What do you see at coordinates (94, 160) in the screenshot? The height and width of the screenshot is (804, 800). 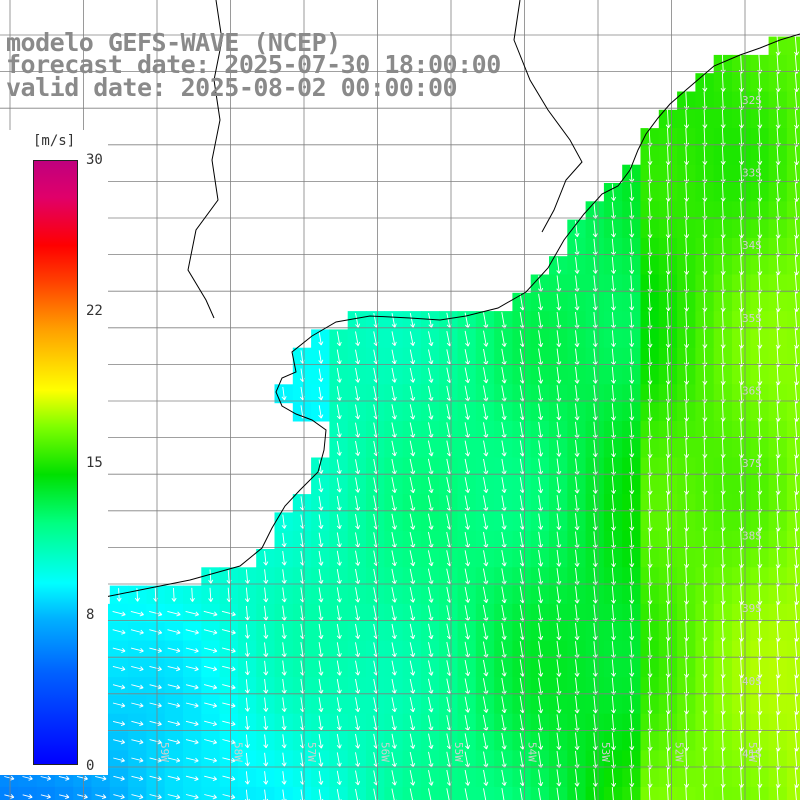 I see `colorbar-tick-30: 30` at bounding box center [94, 160].